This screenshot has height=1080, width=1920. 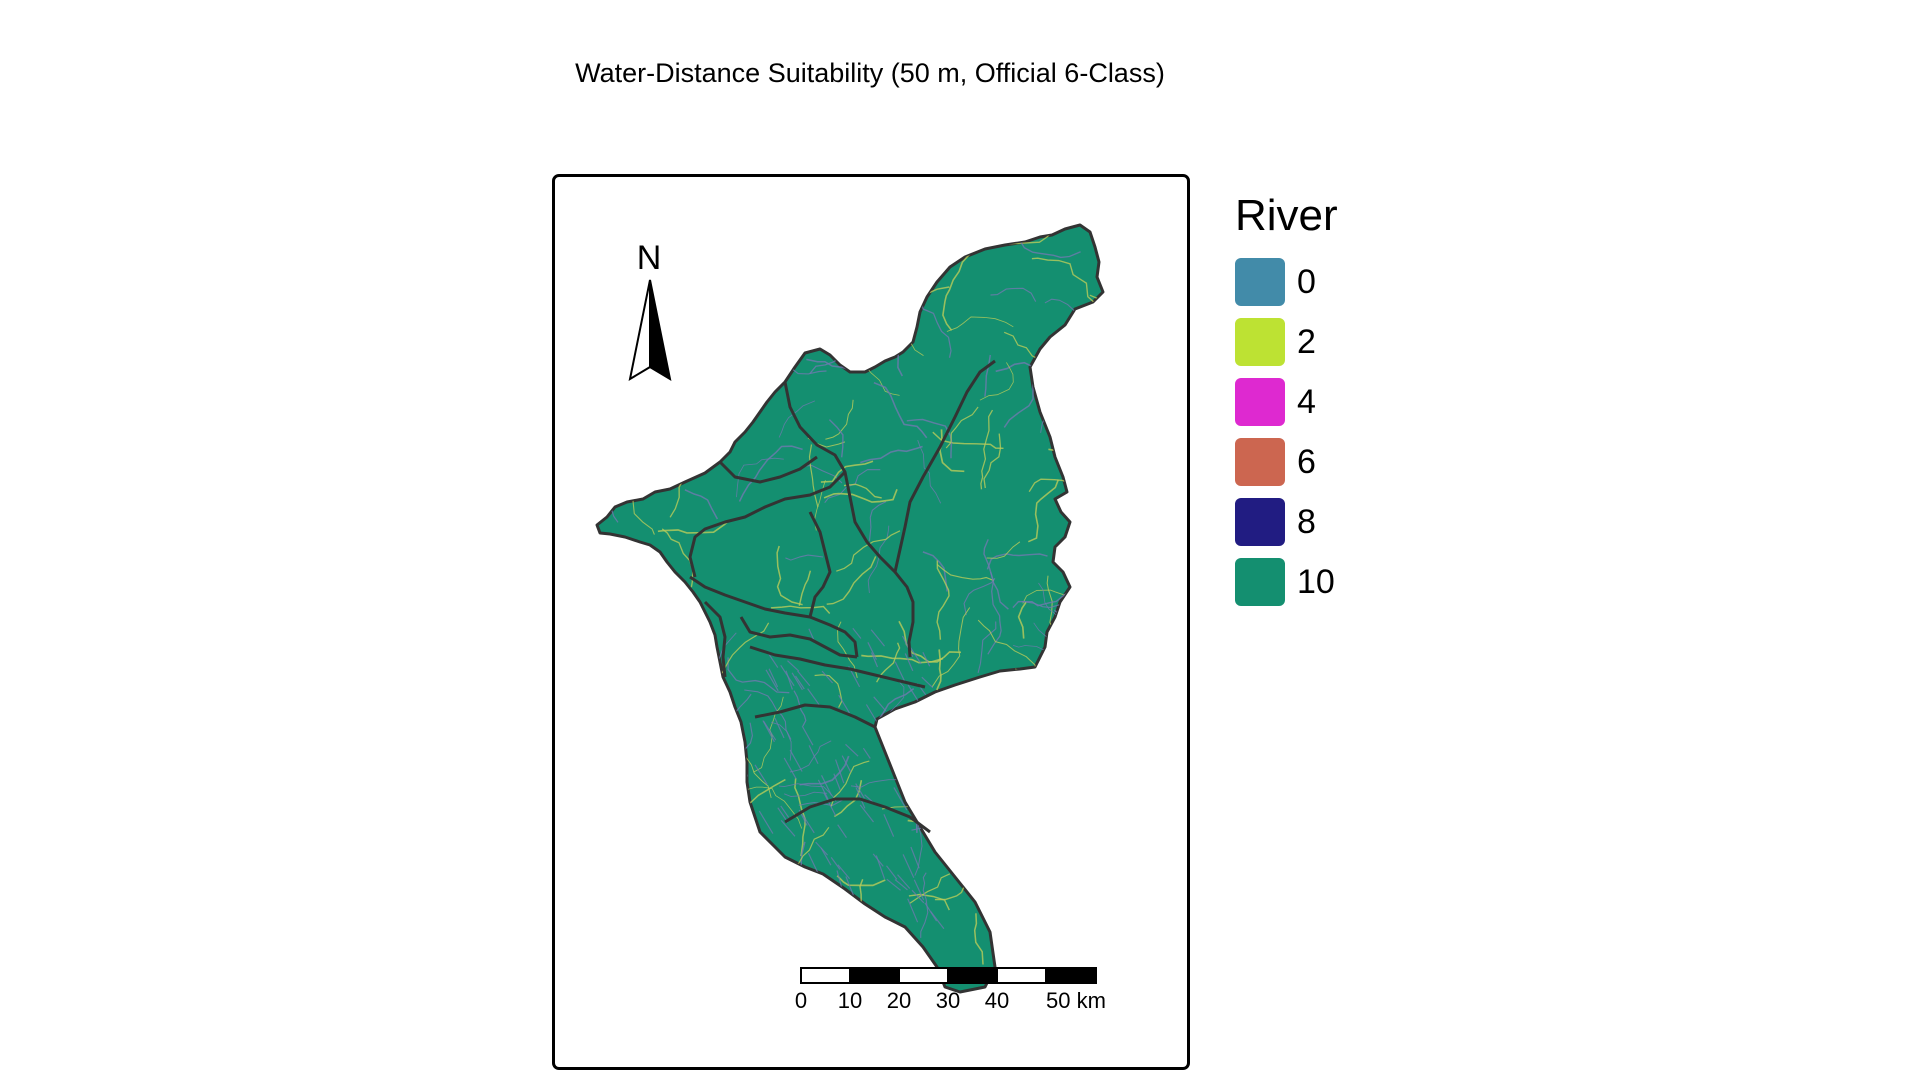 I want to click on legend-swatch, so click(x=1260, y=462).